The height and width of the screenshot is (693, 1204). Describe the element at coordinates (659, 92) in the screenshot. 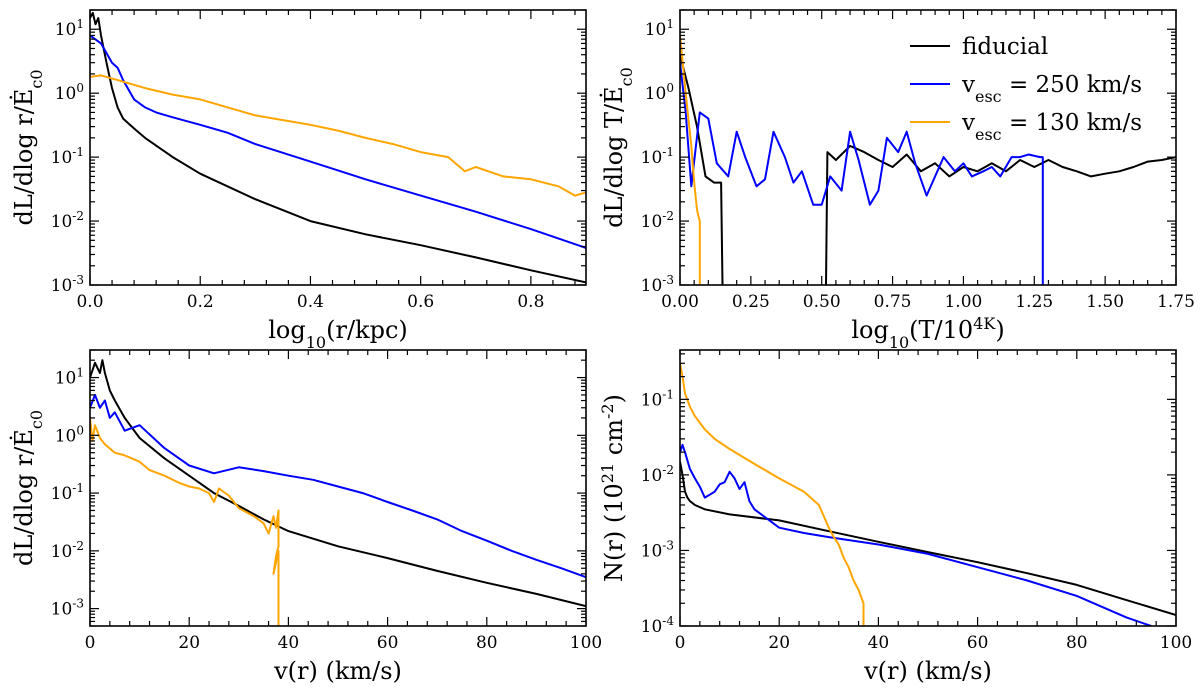

I see `panel-b-ytick-label: 10⁰` at that location.